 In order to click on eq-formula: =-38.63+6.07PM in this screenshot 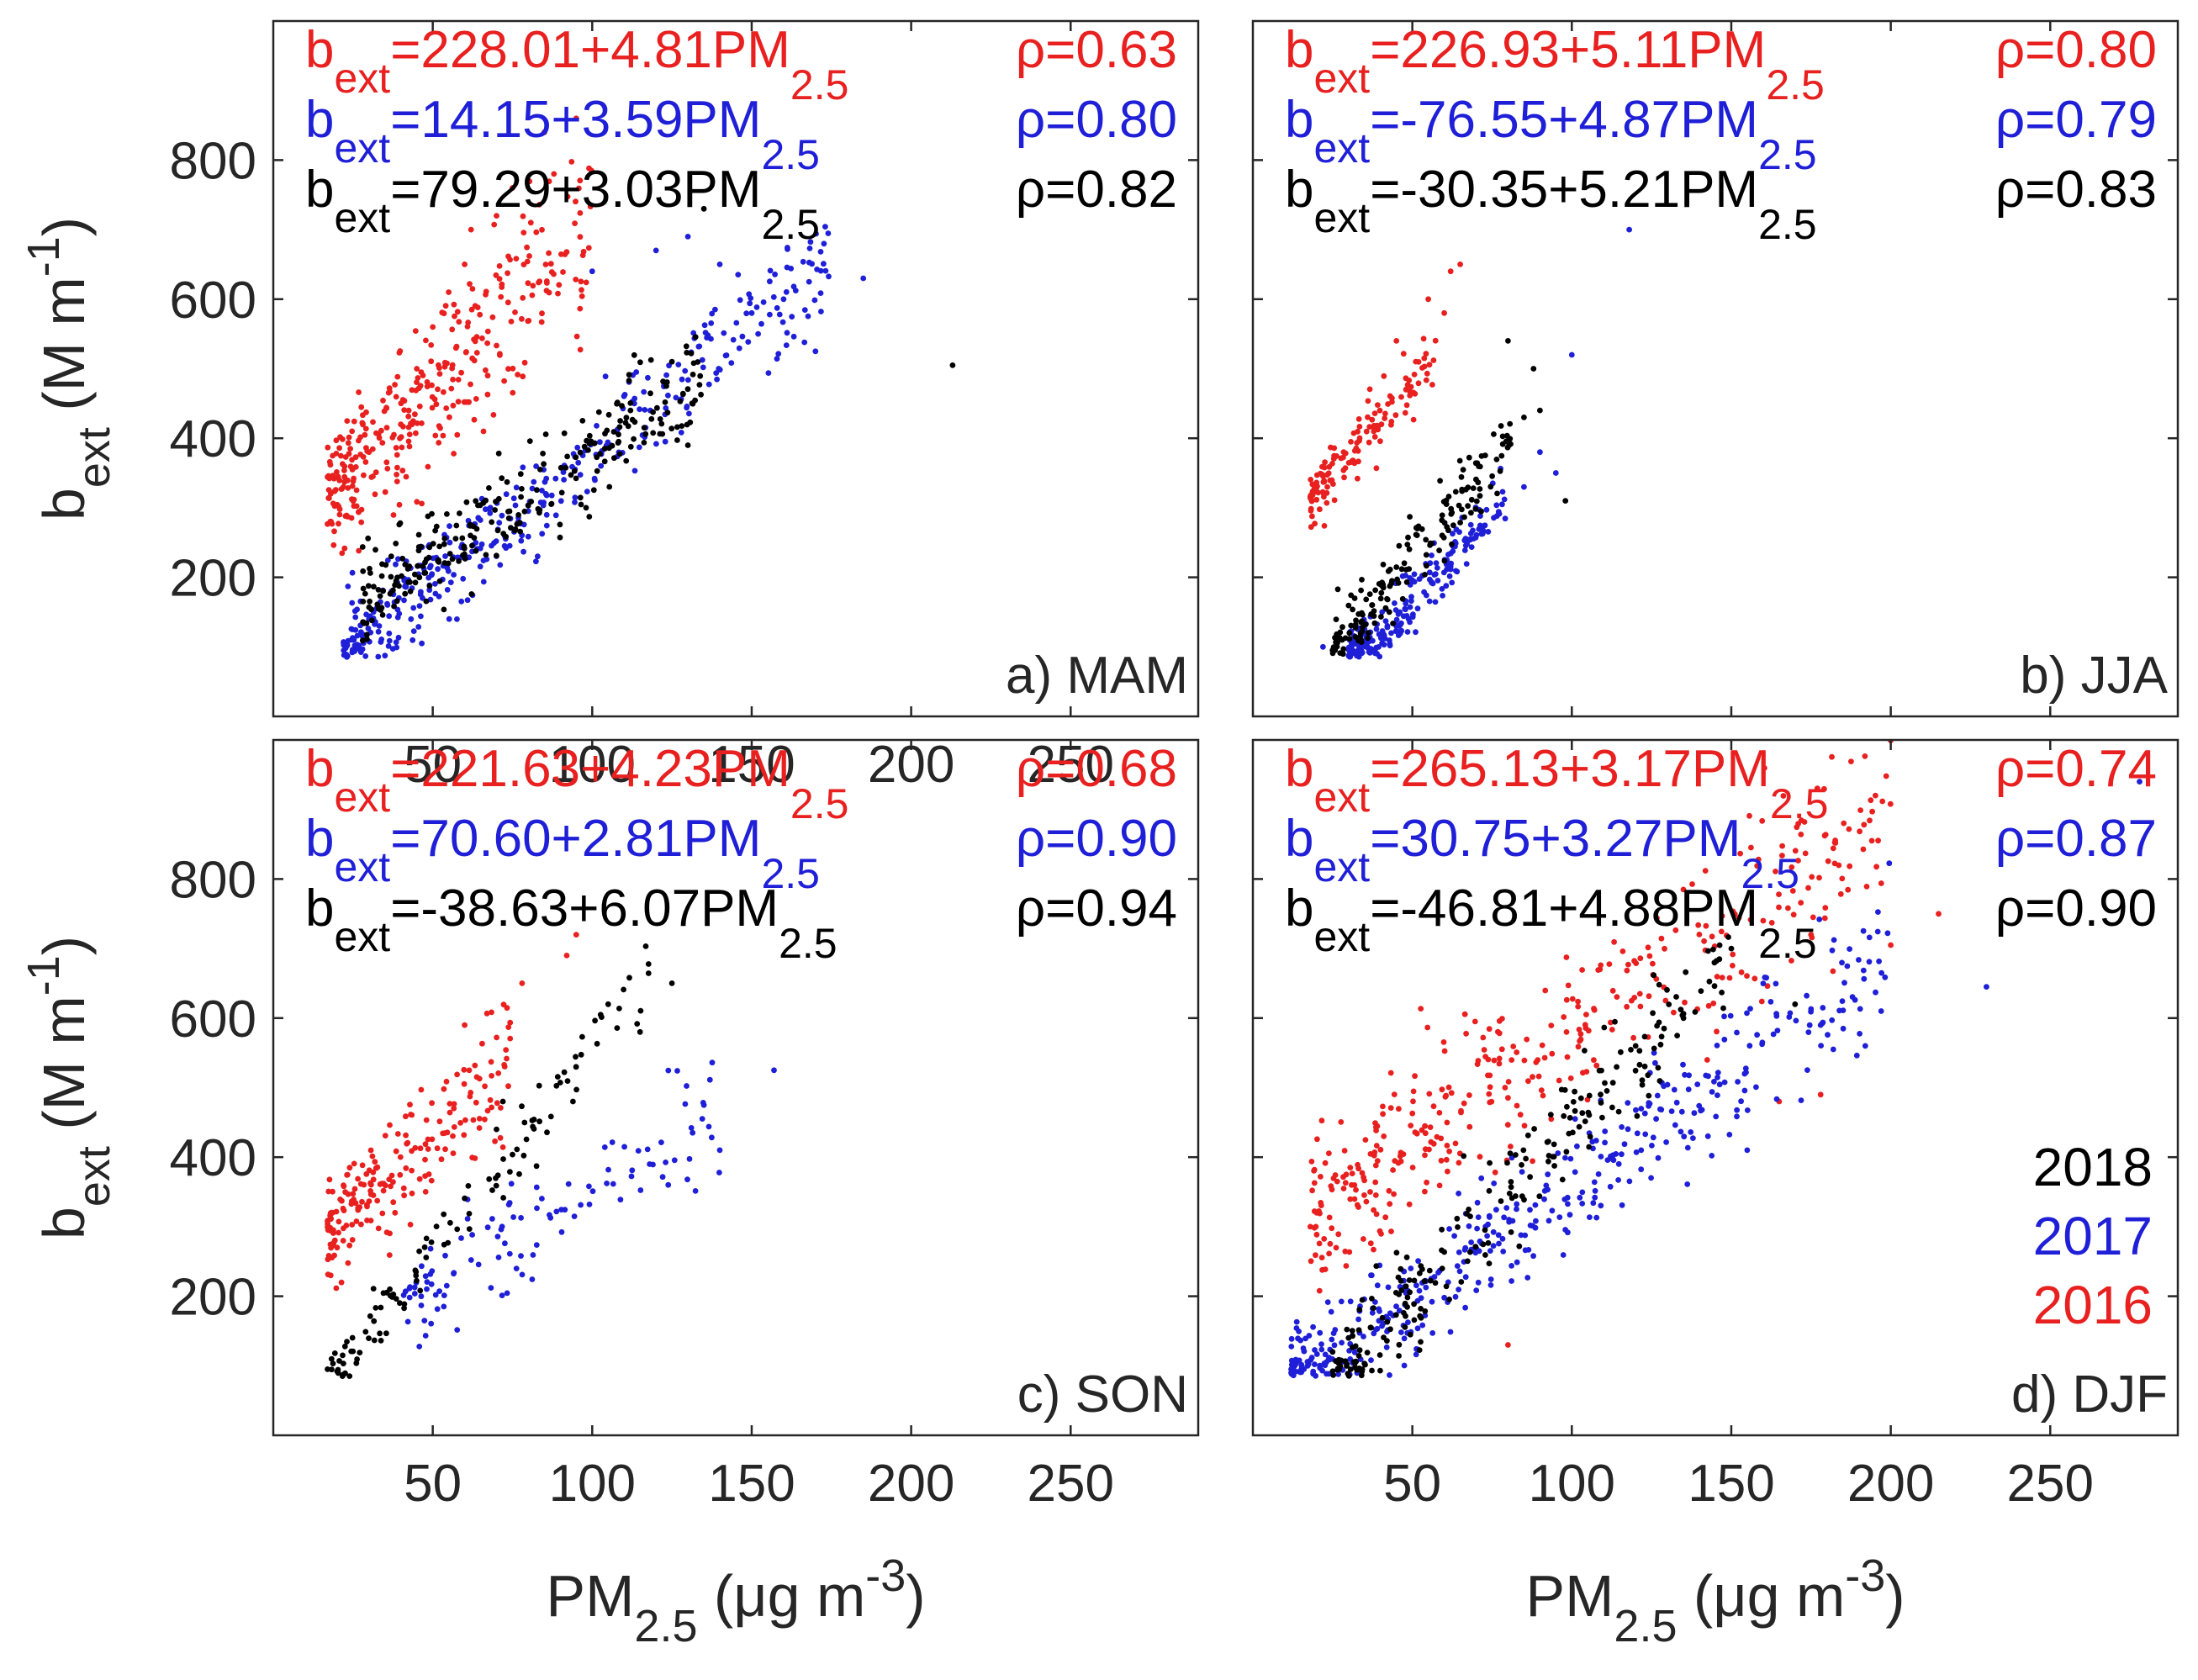, I will do `click(584, 909)`.